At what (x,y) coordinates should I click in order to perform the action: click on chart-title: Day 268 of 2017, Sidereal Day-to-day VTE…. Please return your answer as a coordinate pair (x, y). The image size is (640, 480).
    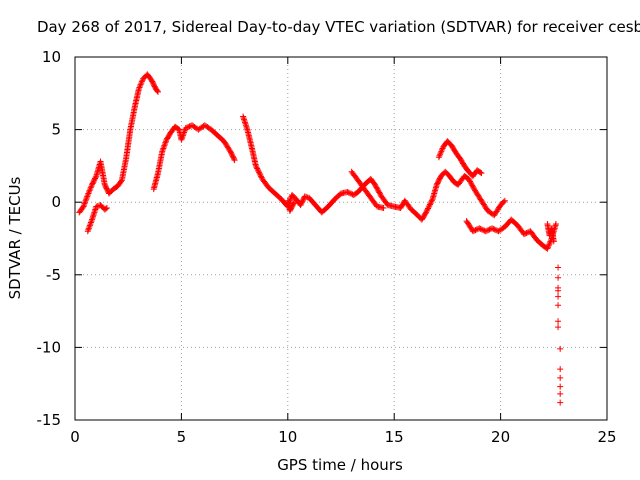
    Looking at the image, I should click on (338, 27).